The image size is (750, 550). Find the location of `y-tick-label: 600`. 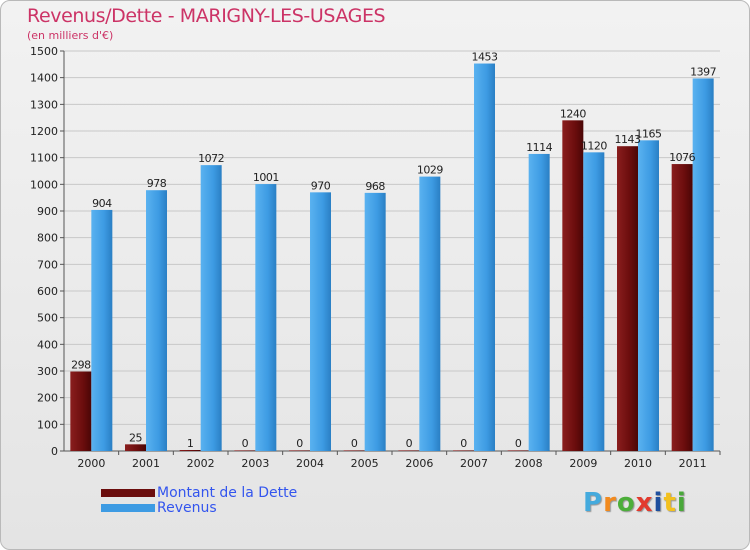

y-tick-label: 600 is located at coordinates (47, 291).